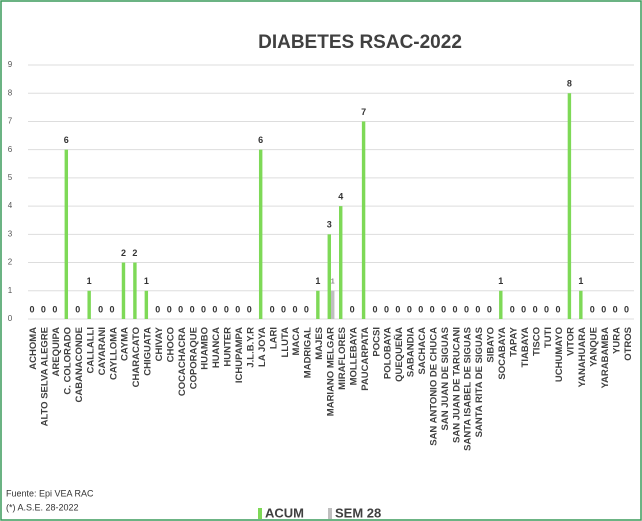  What do you see at coordinates (340, 196) in the screenshot?
I see `data-label: 4` at bounding box center [340, 196].